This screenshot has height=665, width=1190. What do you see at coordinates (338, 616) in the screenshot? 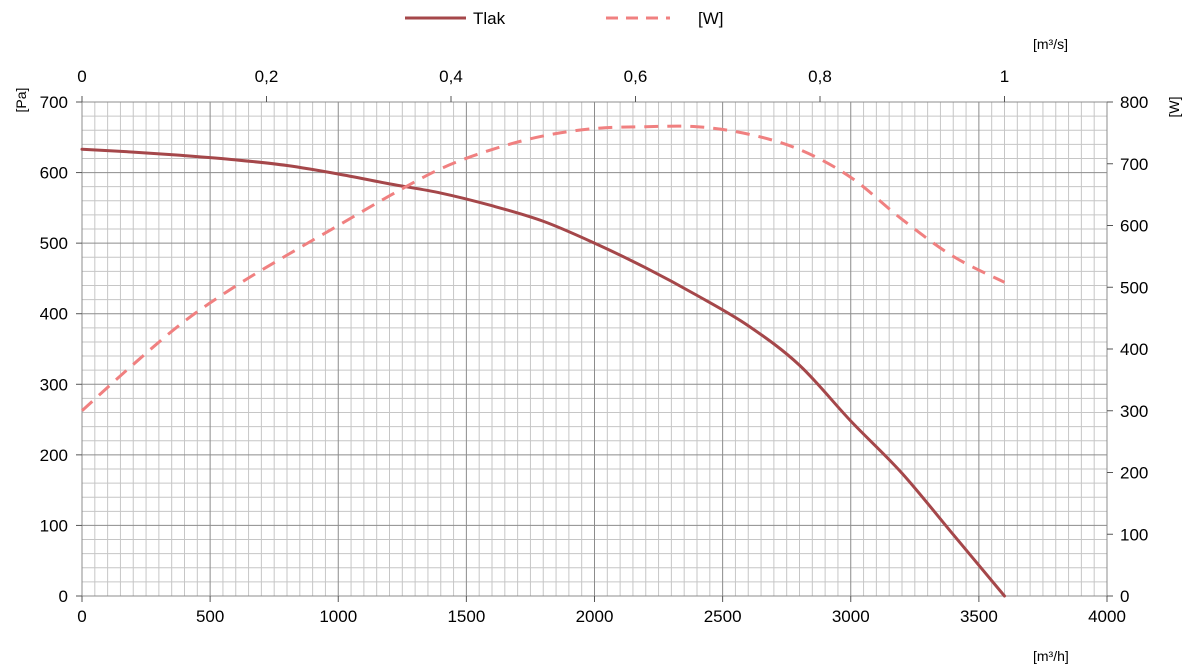
I see `bottom-tick-label: 1000` at bounding box center [338, 616].